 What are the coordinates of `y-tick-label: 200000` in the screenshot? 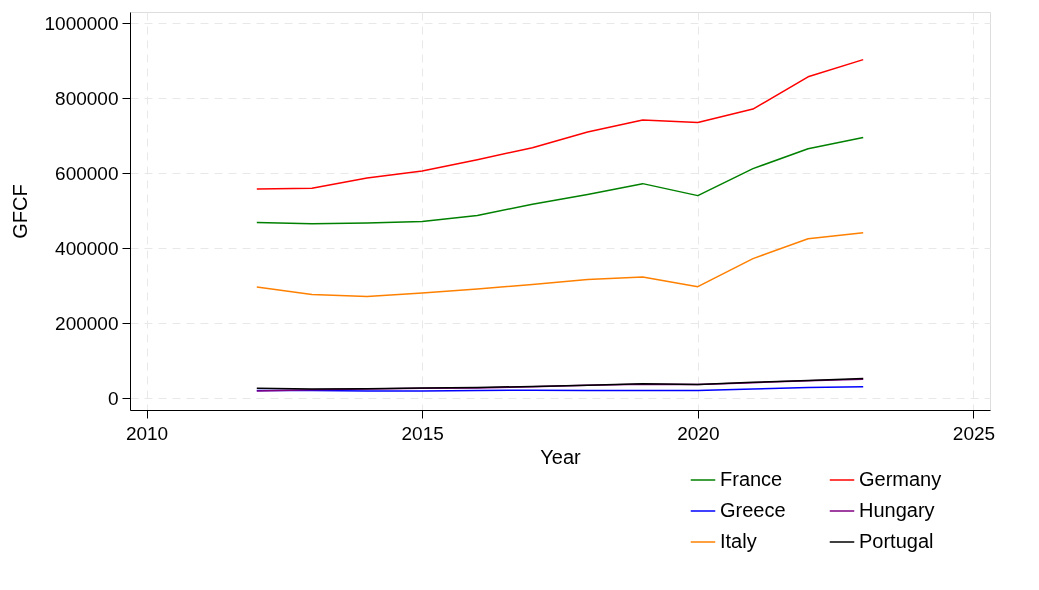 It's located at (87, 323).